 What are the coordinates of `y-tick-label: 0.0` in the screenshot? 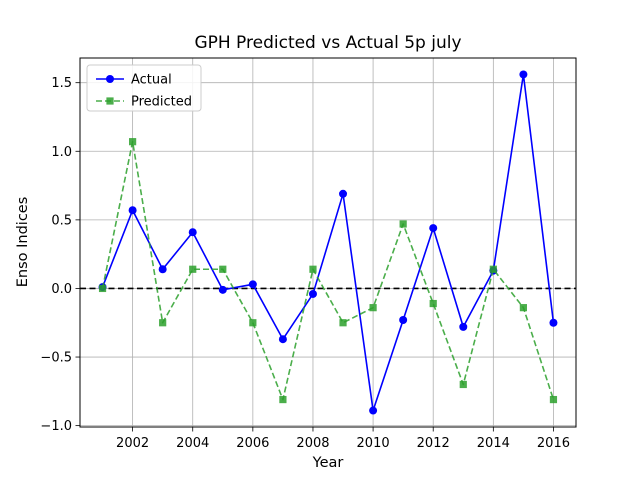 It's located at (61, 289).